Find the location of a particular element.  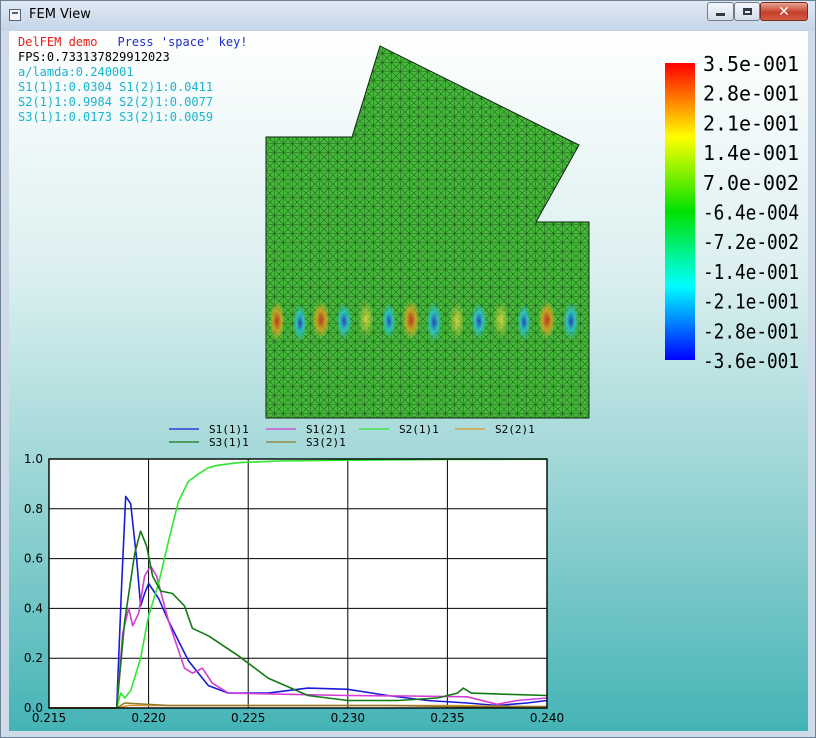

y-tick-label: 0.2 is located at coordinates (33, 658).